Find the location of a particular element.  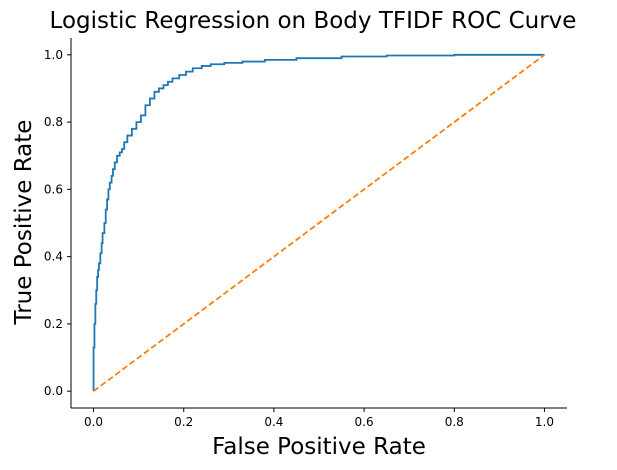

y-axis-label: True Positive Rate is located at coordinates (24, 223).